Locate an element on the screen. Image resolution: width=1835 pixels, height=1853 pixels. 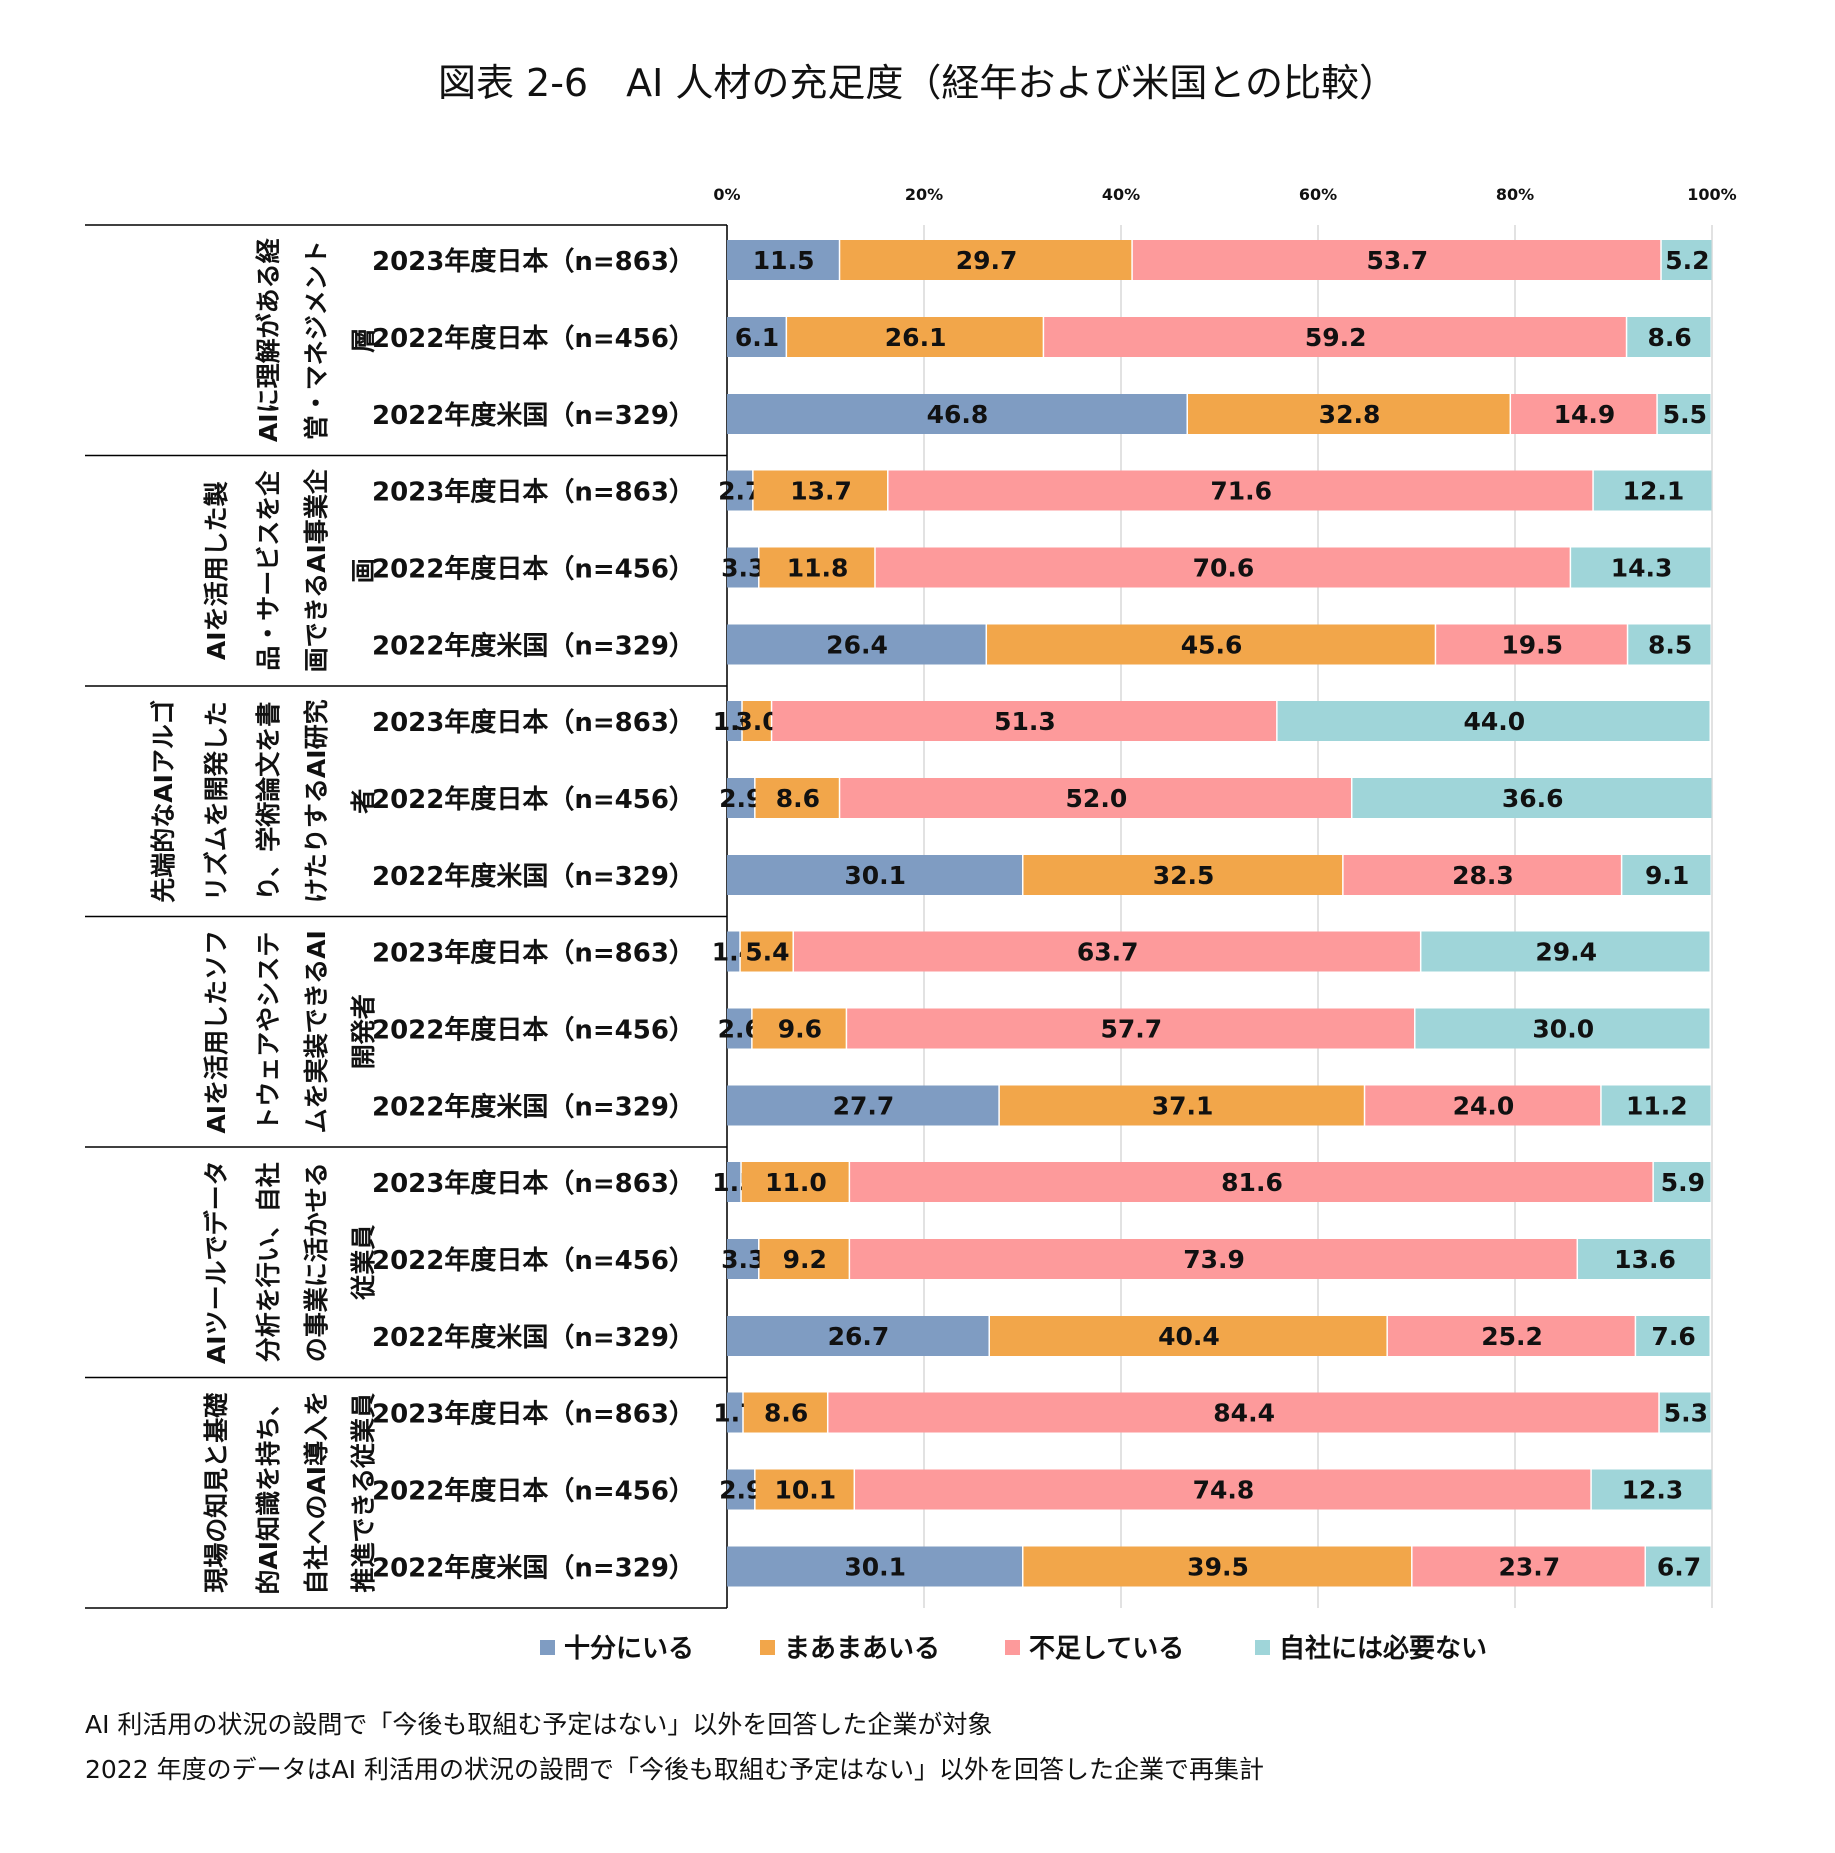
x-tick-label: 40% is located at coordinates (1121, 194).